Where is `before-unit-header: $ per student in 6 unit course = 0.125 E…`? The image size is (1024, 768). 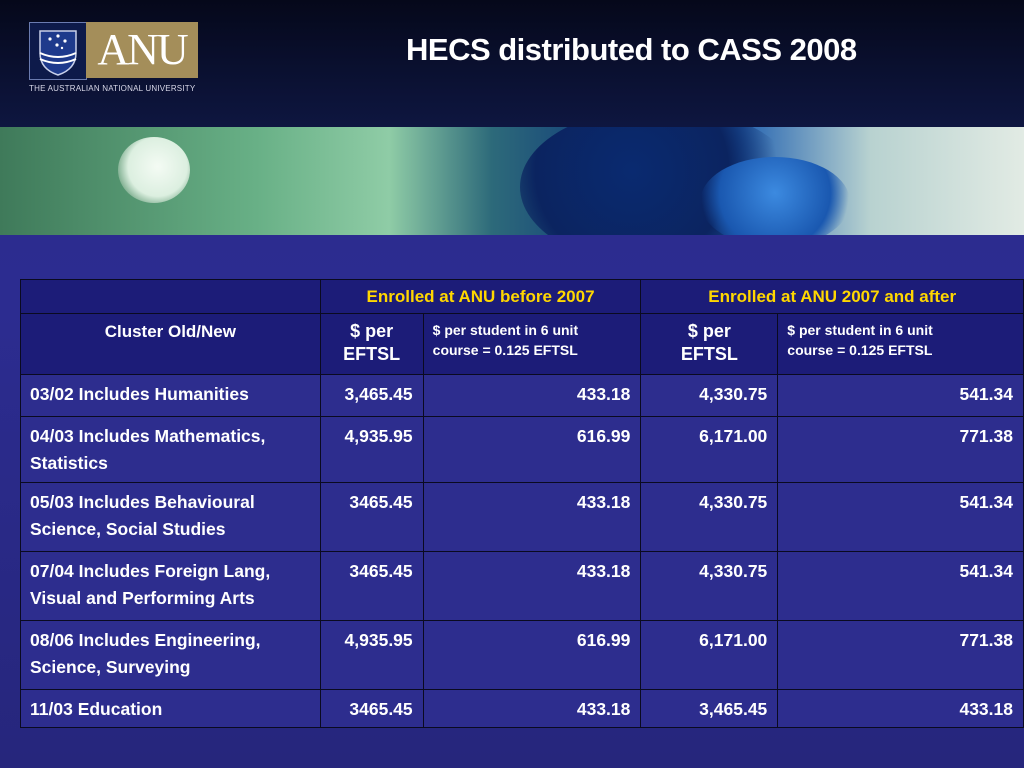
before-unit-header: $ per student in 6 unit course = 0.125 E… is located at coordinates (532, 344).